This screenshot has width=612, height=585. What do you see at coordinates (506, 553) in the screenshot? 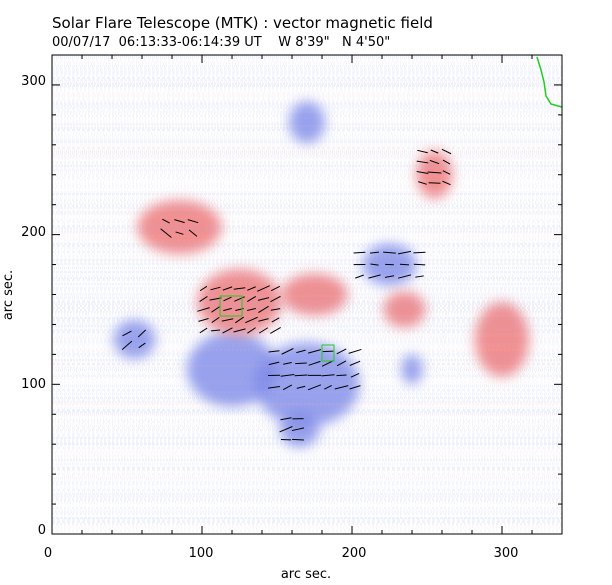
I see `x-tick-label-300: 300` at bounding box center [506, 553].